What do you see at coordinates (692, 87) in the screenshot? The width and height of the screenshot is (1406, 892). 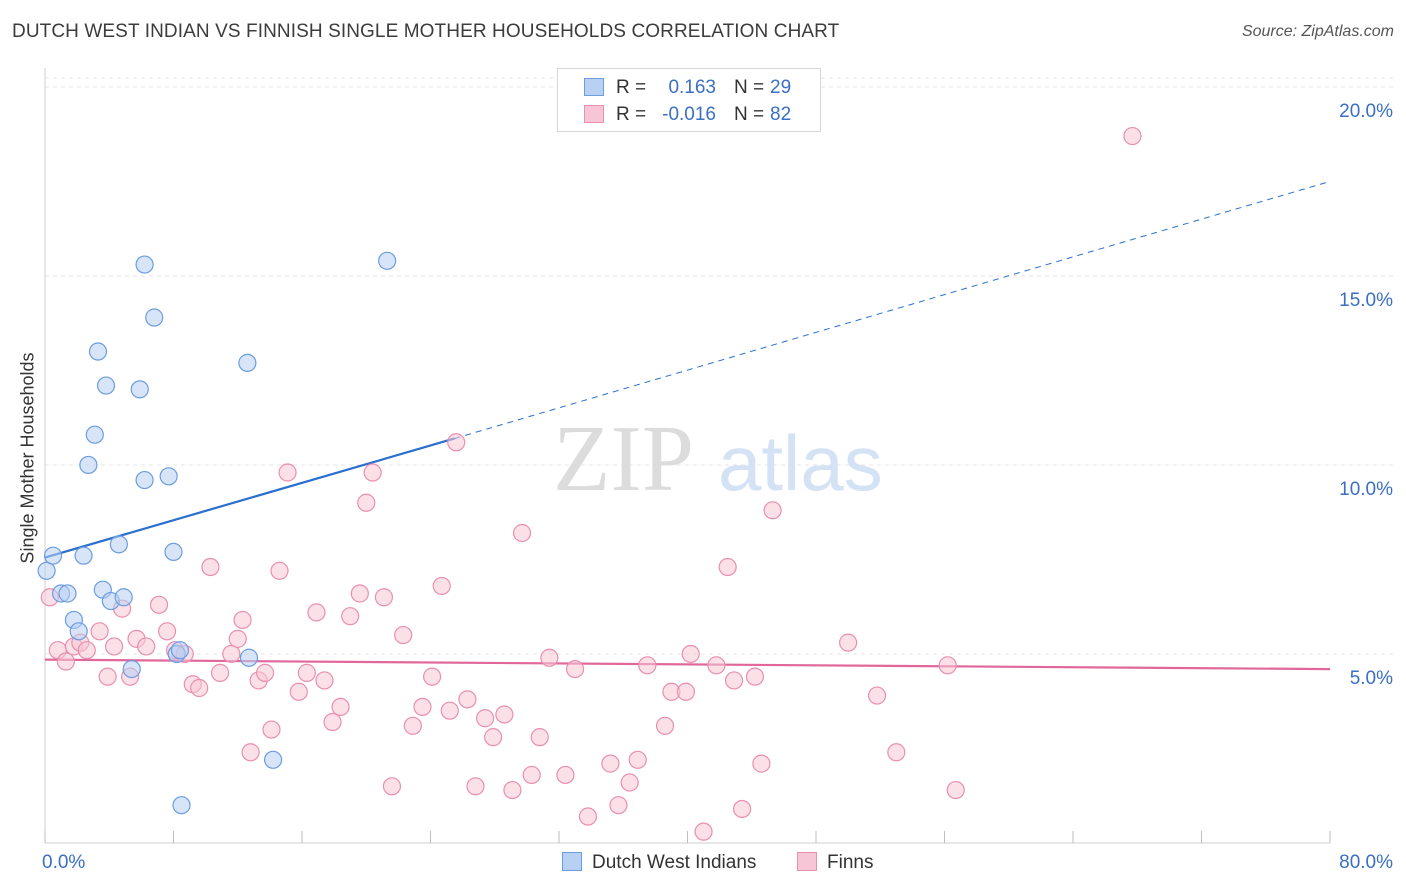 I see `r-value: 0.163` at bounding box center [692, 87].